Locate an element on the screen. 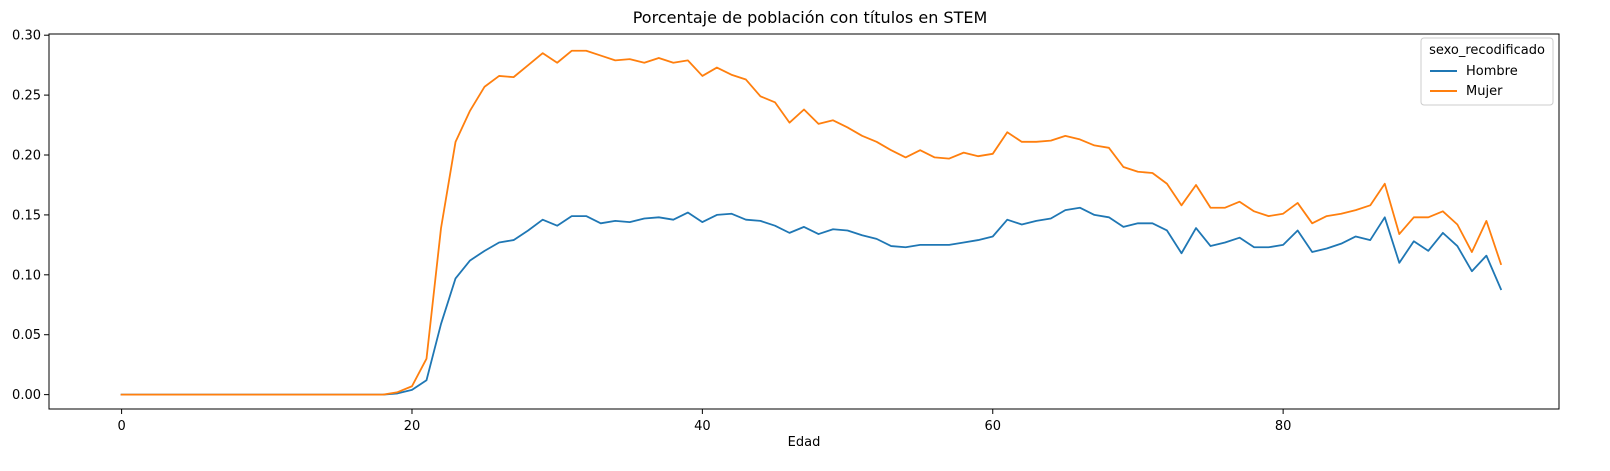  x-tick-label: 40 is located at coordinates (702, 426).